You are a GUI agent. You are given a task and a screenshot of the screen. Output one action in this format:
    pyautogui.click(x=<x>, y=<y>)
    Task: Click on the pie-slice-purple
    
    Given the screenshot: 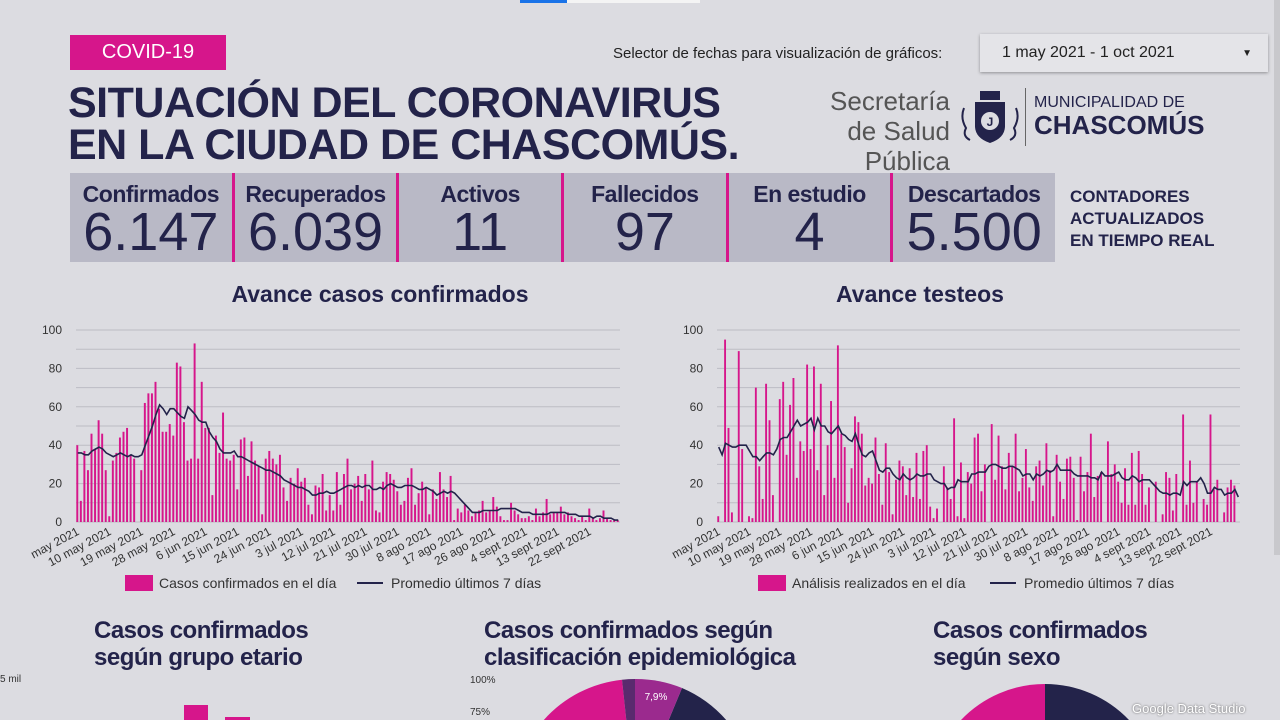 What is the action you would take?
    pyautogui.click(x=658, y=699)
    